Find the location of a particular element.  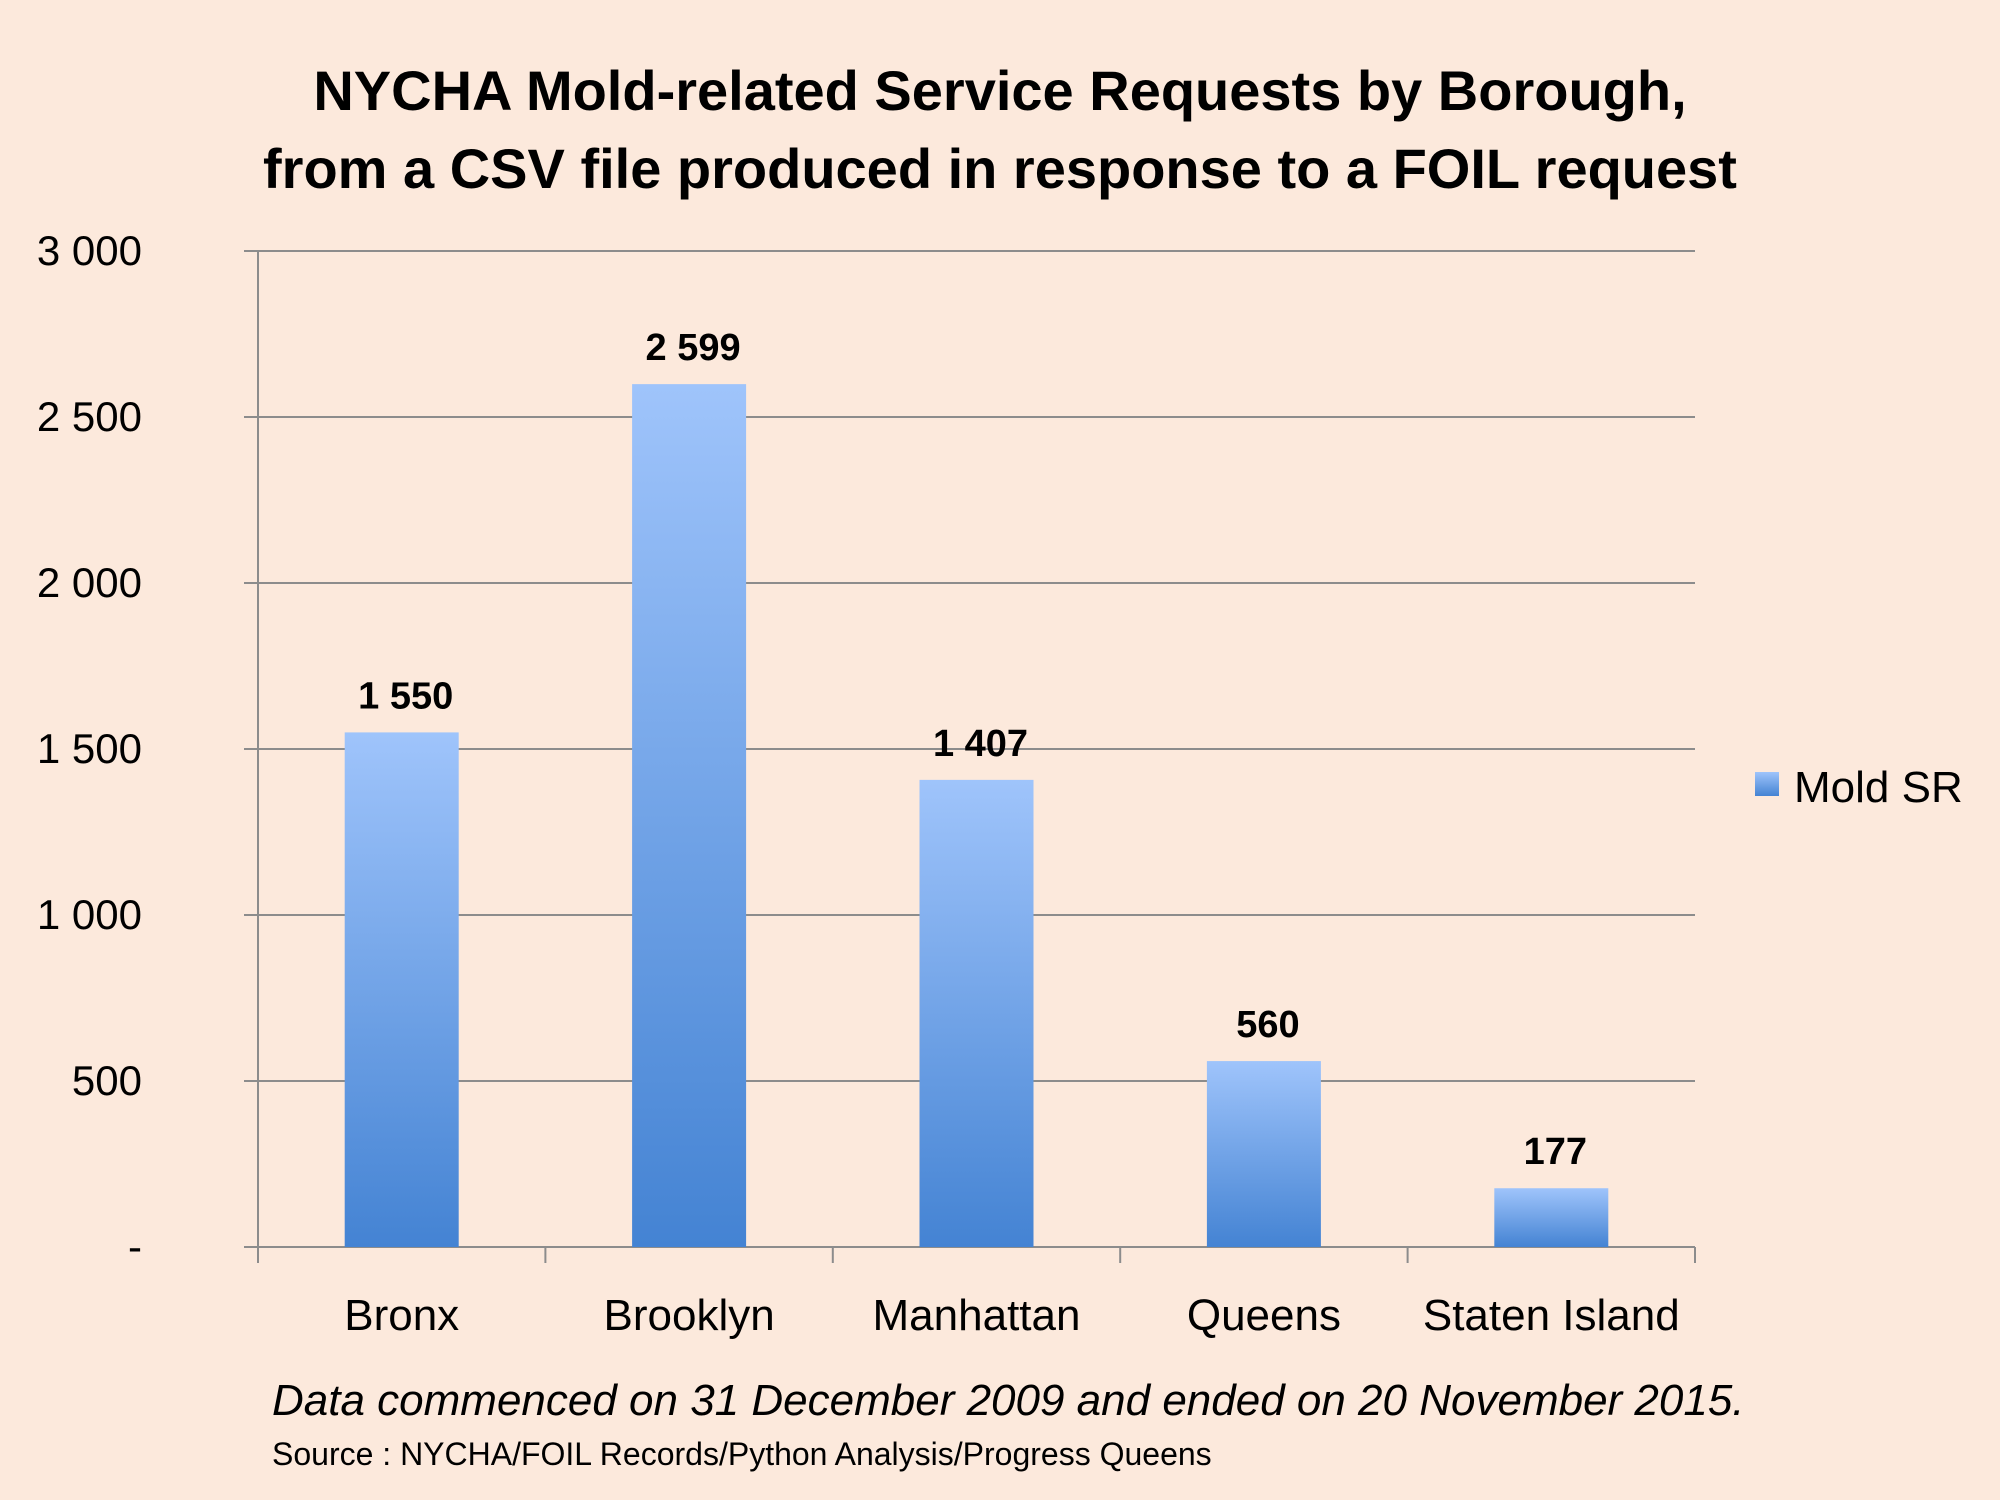

y-tick-label: 2 500 is located at coordinates (89, 416).